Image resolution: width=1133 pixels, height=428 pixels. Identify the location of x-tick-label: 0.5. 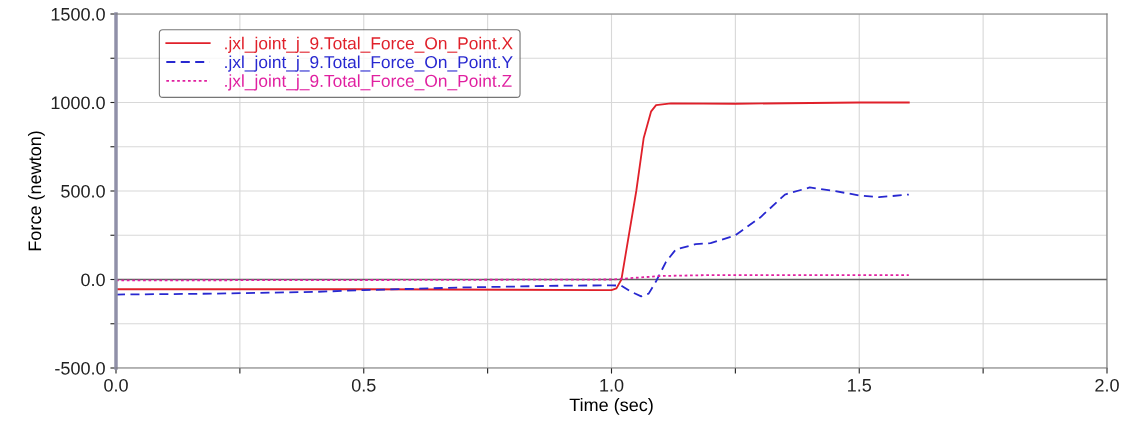
(363, 385).